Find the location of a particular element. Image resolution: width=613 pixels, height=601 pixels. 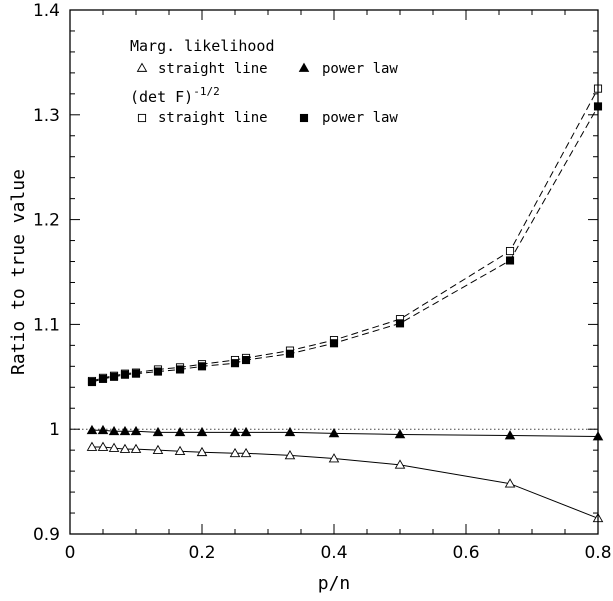

legend-filled-triangle-icon is located at coordinates (304, 67).